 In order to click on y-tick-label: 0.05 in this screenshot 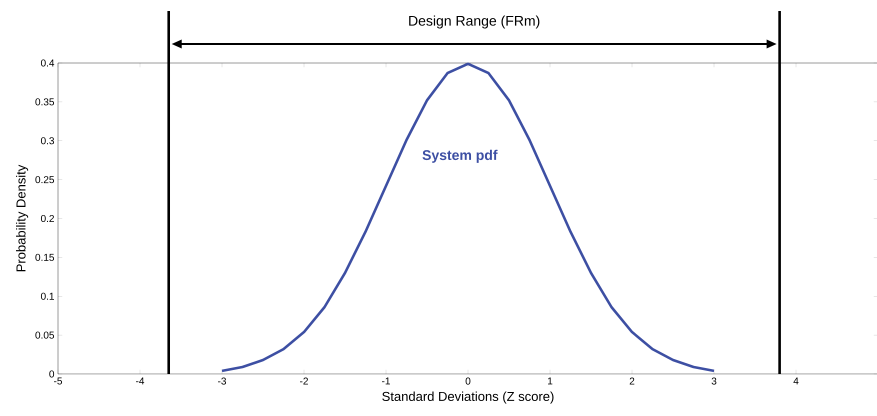, I will do `click(44, 335)`.